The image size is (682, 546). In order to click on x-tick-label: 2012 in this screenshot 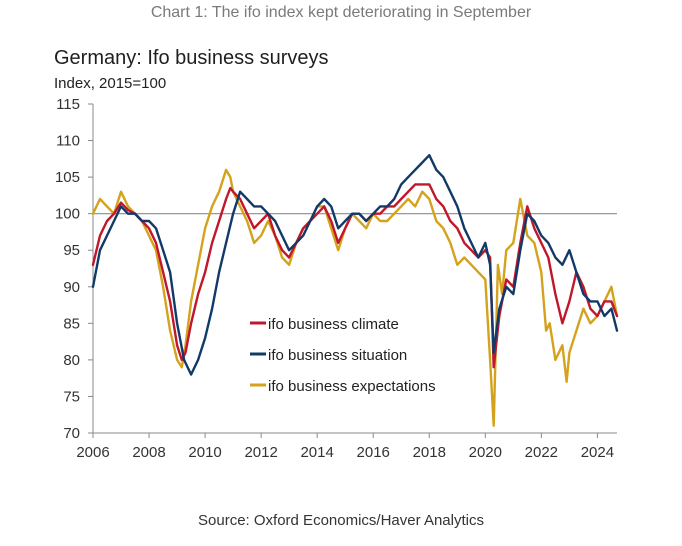, I will do `click(260, 452)`.